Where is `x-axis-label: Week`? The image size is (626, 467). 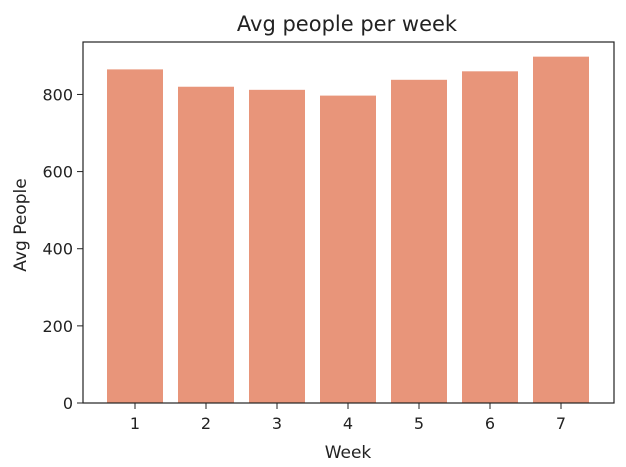 x-axis-label: Week is located at coordinates (348, 453).